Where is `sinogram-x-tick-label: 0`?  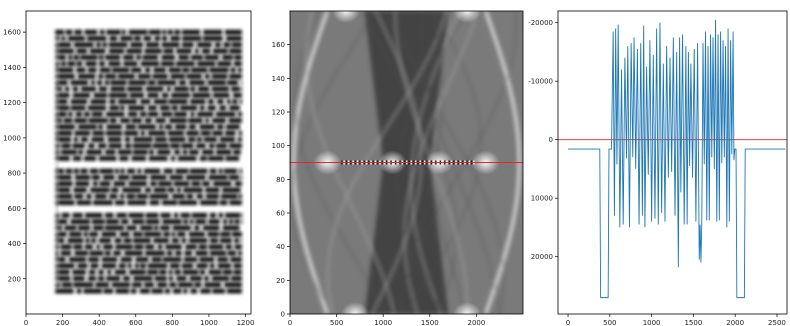
sinogram-x-tick-label: 0 is located at coordinates (290, 322).